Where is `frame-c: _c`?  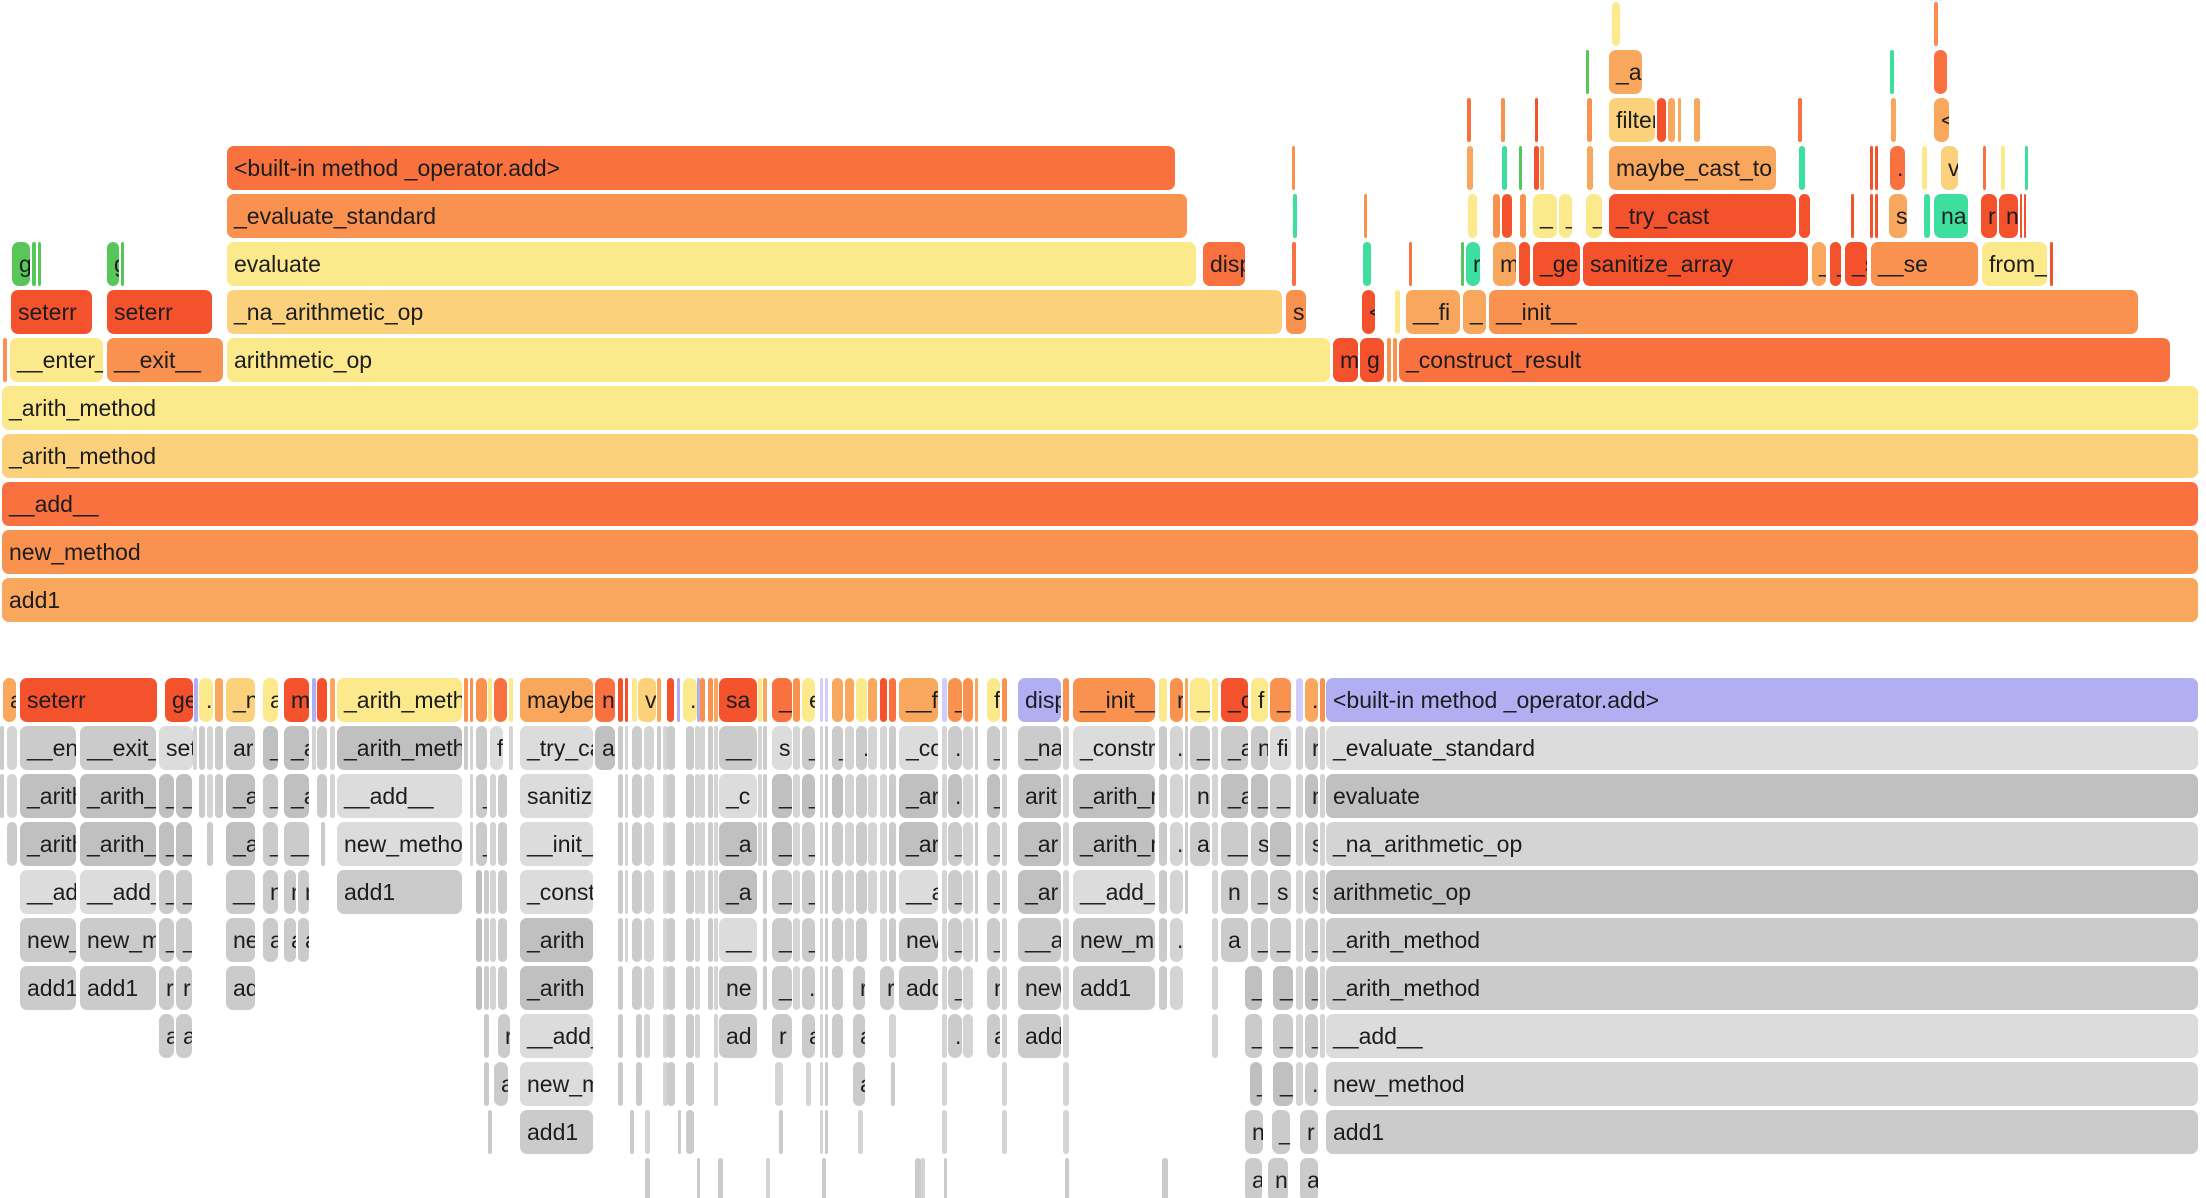
frame-c: _c is located at coordinates (1234, 700).